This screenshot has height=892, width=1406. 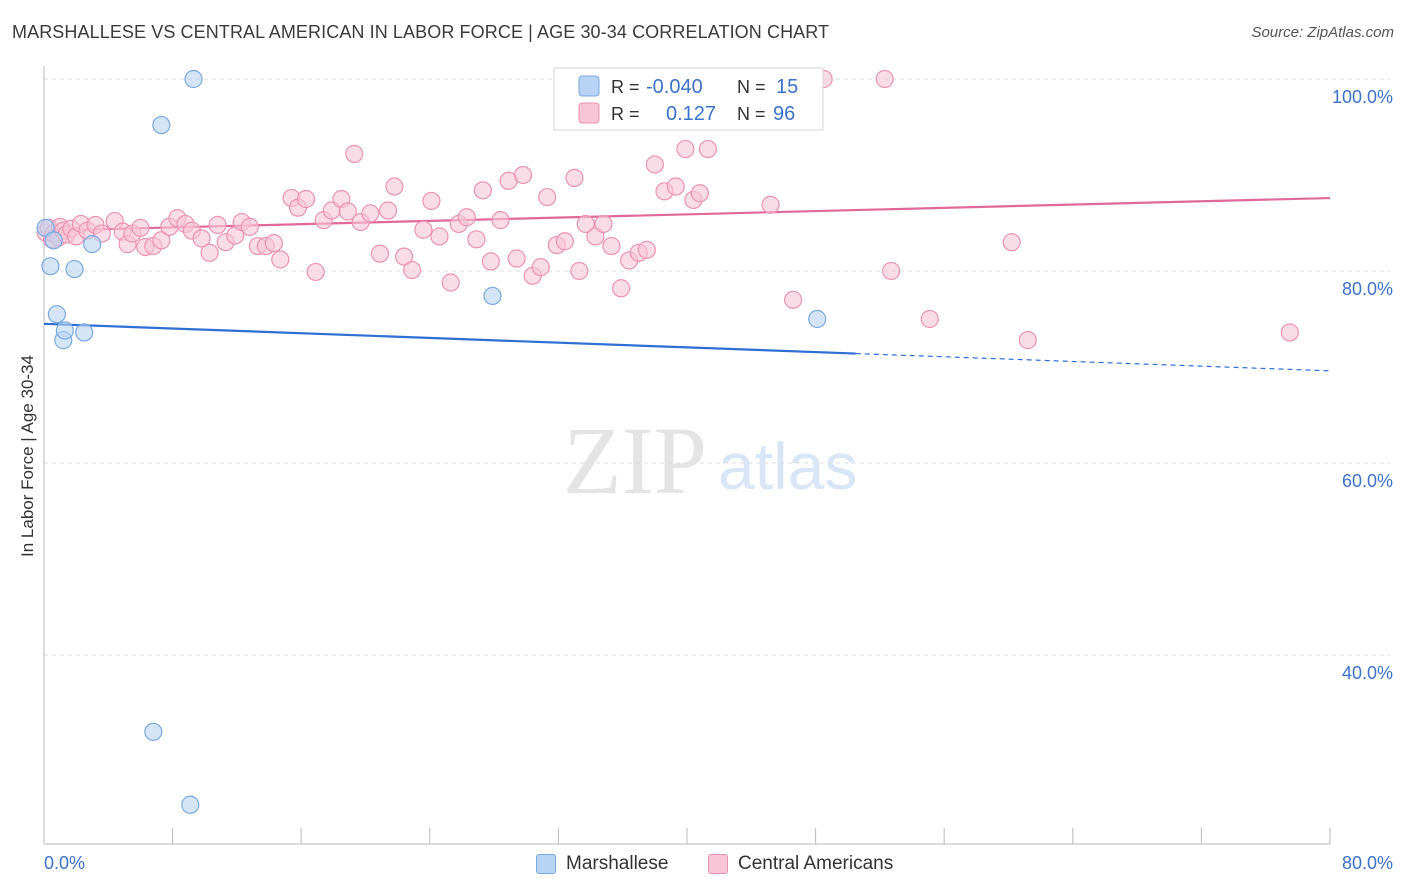 What do you see at coordinates (1367, 863) in the screenshot?
I see `x-tick-label: 80.0%` at bounding box center [1367, 863].